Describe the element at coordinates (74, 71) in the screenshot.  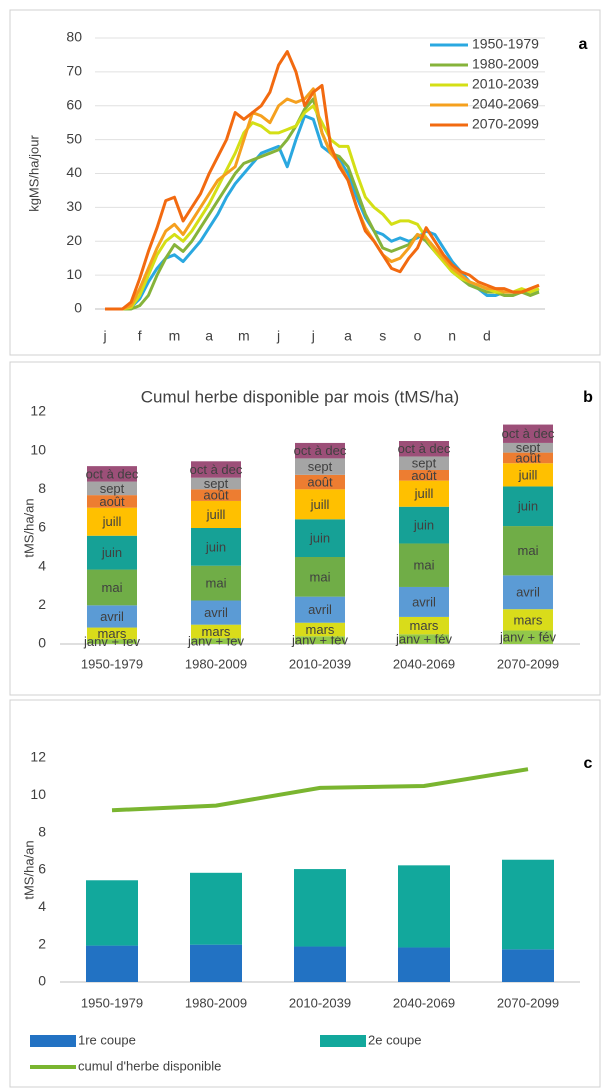
I see `y-tick-label: 70` at that location.